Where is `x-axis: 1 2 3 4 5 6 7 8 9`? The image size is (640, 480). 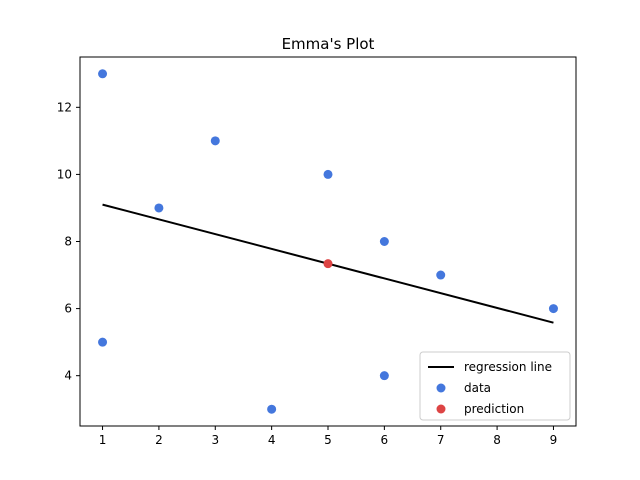 x-axis: 1 2 3 4 5 6 7 8 9 is located at coordinates (328, 436).